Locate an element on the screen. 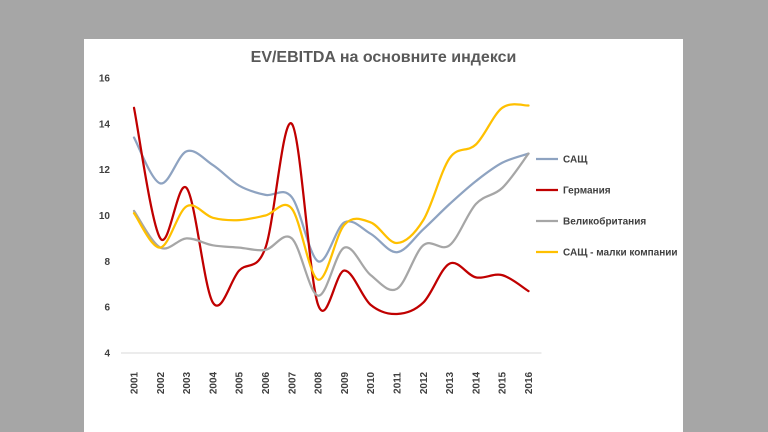 The image size is (768, 432). y-tick-label: 16 is located at coordinates (105, 79).